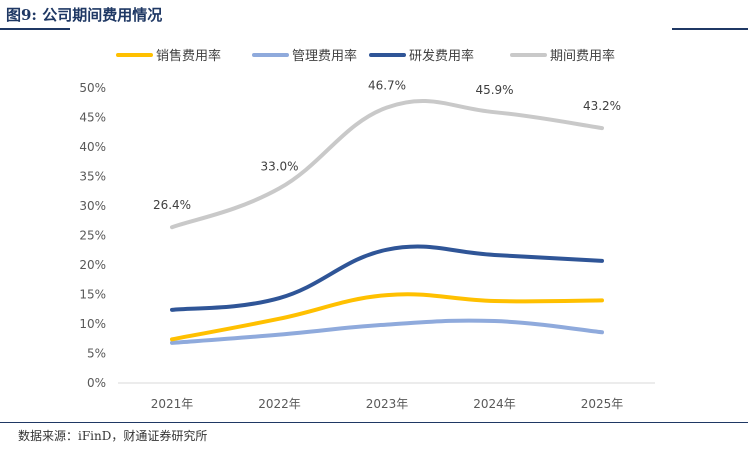 This screenshot has height=449, width=748. Describe the element at coordinates (92, 206) in the screenshot. I see `y-tick-label: 30%` at that location.